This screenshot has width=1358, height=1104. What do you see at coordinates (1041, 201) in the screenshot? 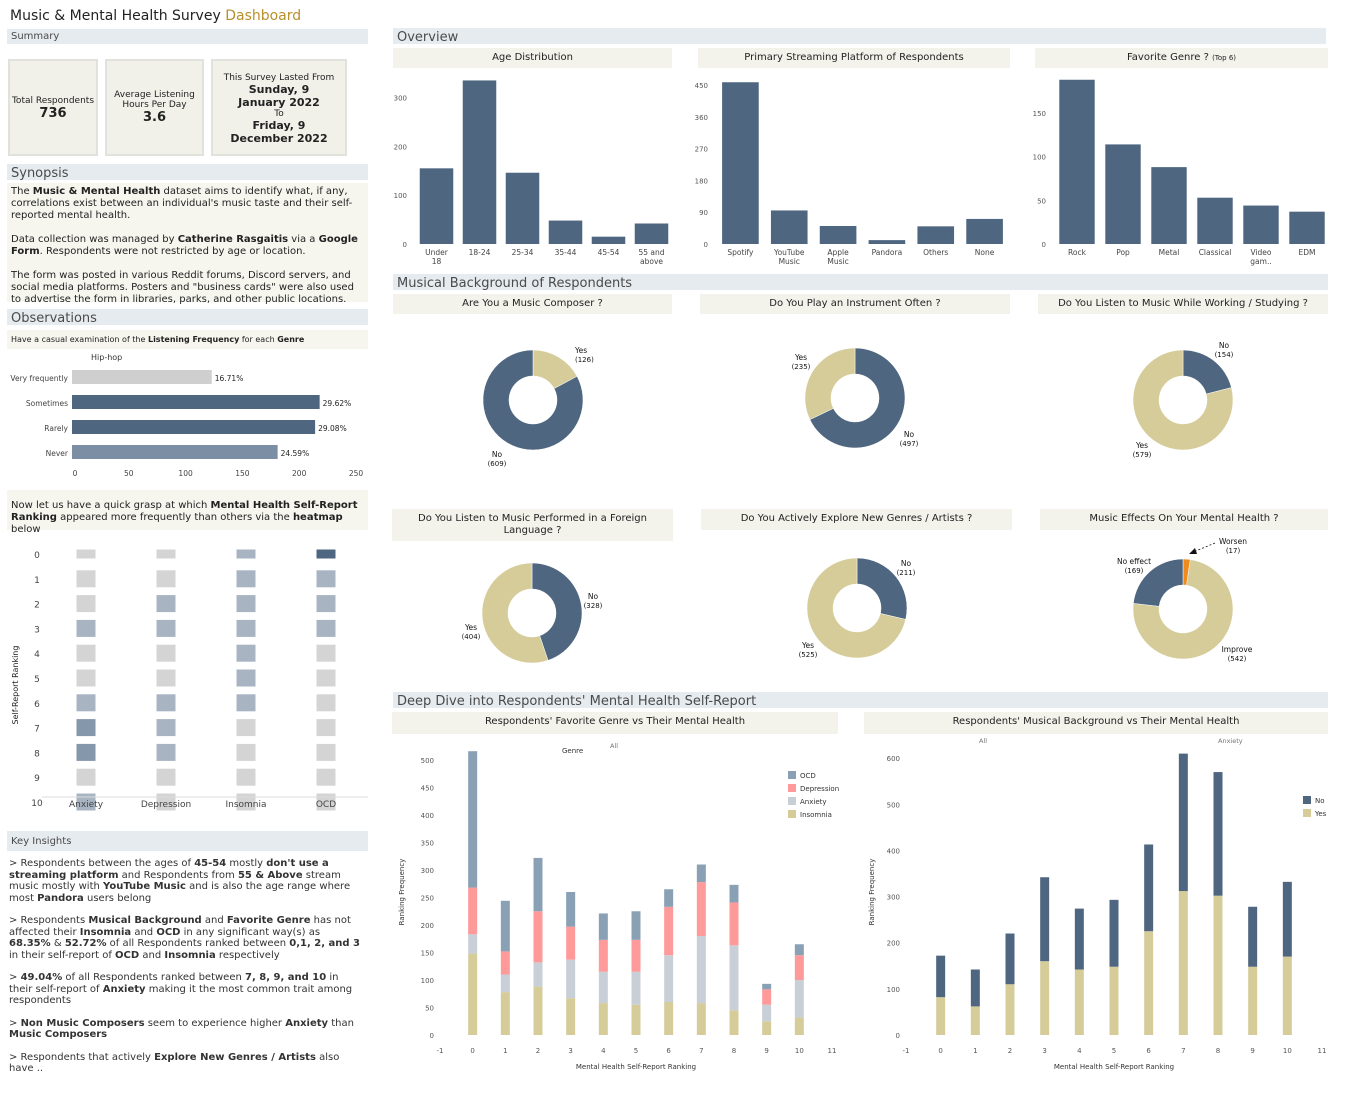
I see `y-tick-label: 50` at bounding box center [1041, 201].